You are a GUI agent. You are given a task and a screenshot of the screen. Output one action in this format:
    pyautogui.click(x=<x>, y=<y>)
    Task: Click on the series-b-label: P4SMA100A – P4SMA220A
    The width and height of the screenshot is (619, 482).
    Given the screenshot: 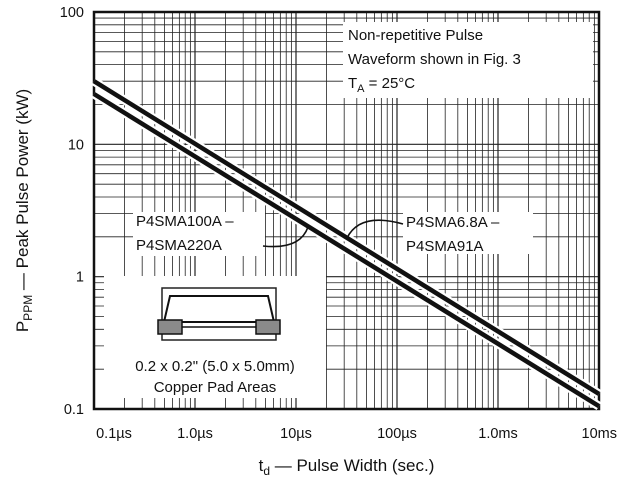 What is the action you would take?
    pyautogui.click(x=221, y=234)
    